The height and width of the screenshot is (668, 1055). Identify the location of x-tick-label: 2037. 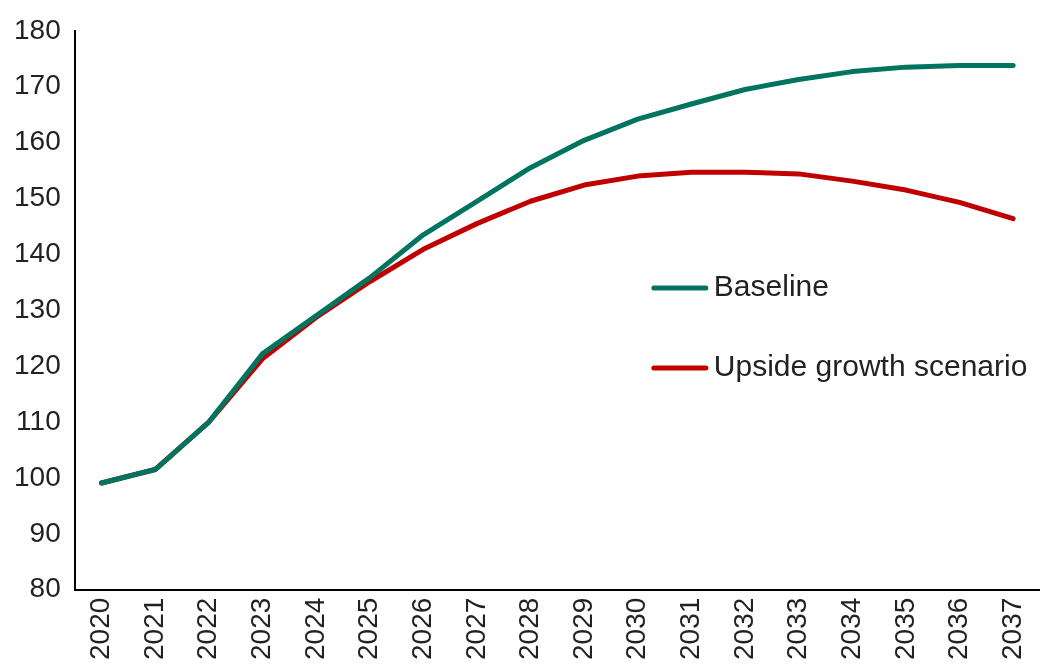
(1011, 629).